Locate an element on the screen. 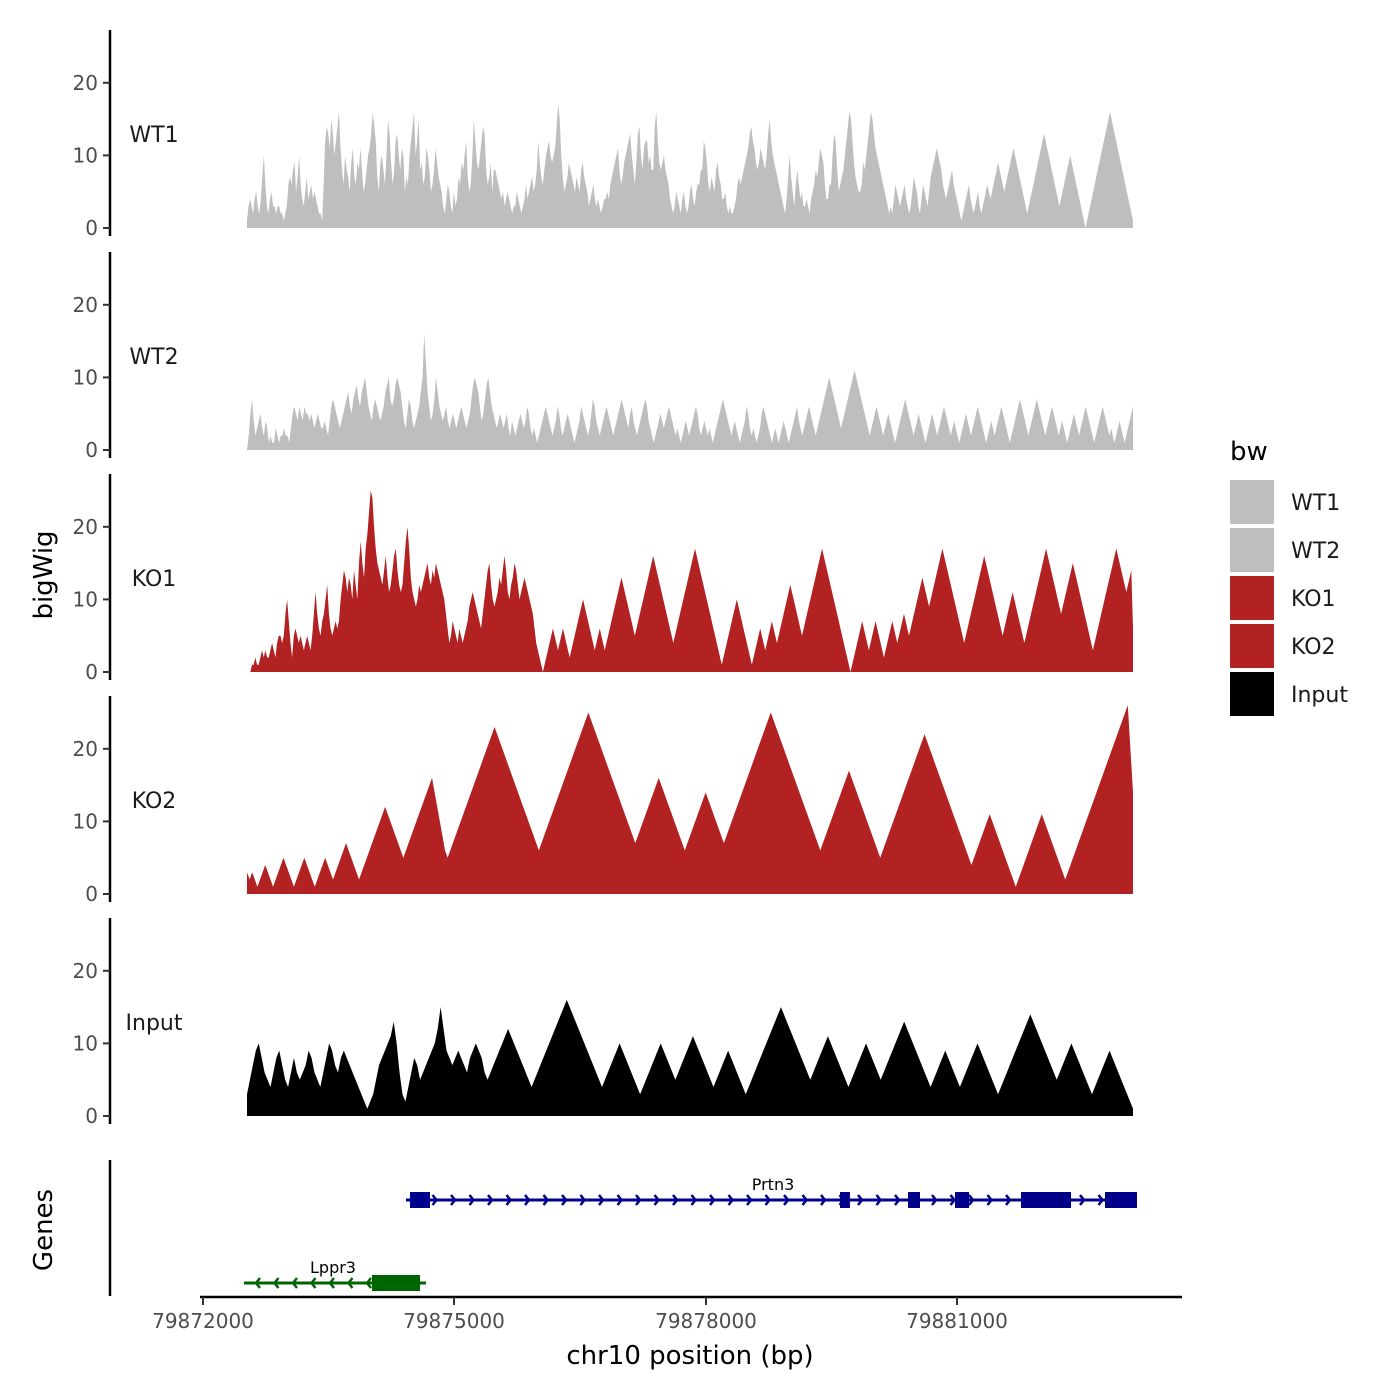  signal-area-ko2 is located at coordinates (690, 799).